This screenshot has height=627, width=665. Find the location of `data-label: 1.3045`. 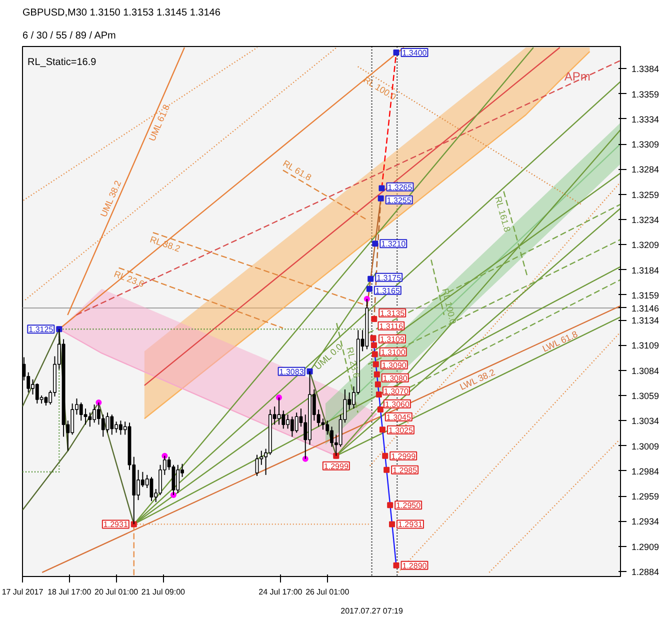

data-label: 1.3045 is located at coordinates (399, 417).